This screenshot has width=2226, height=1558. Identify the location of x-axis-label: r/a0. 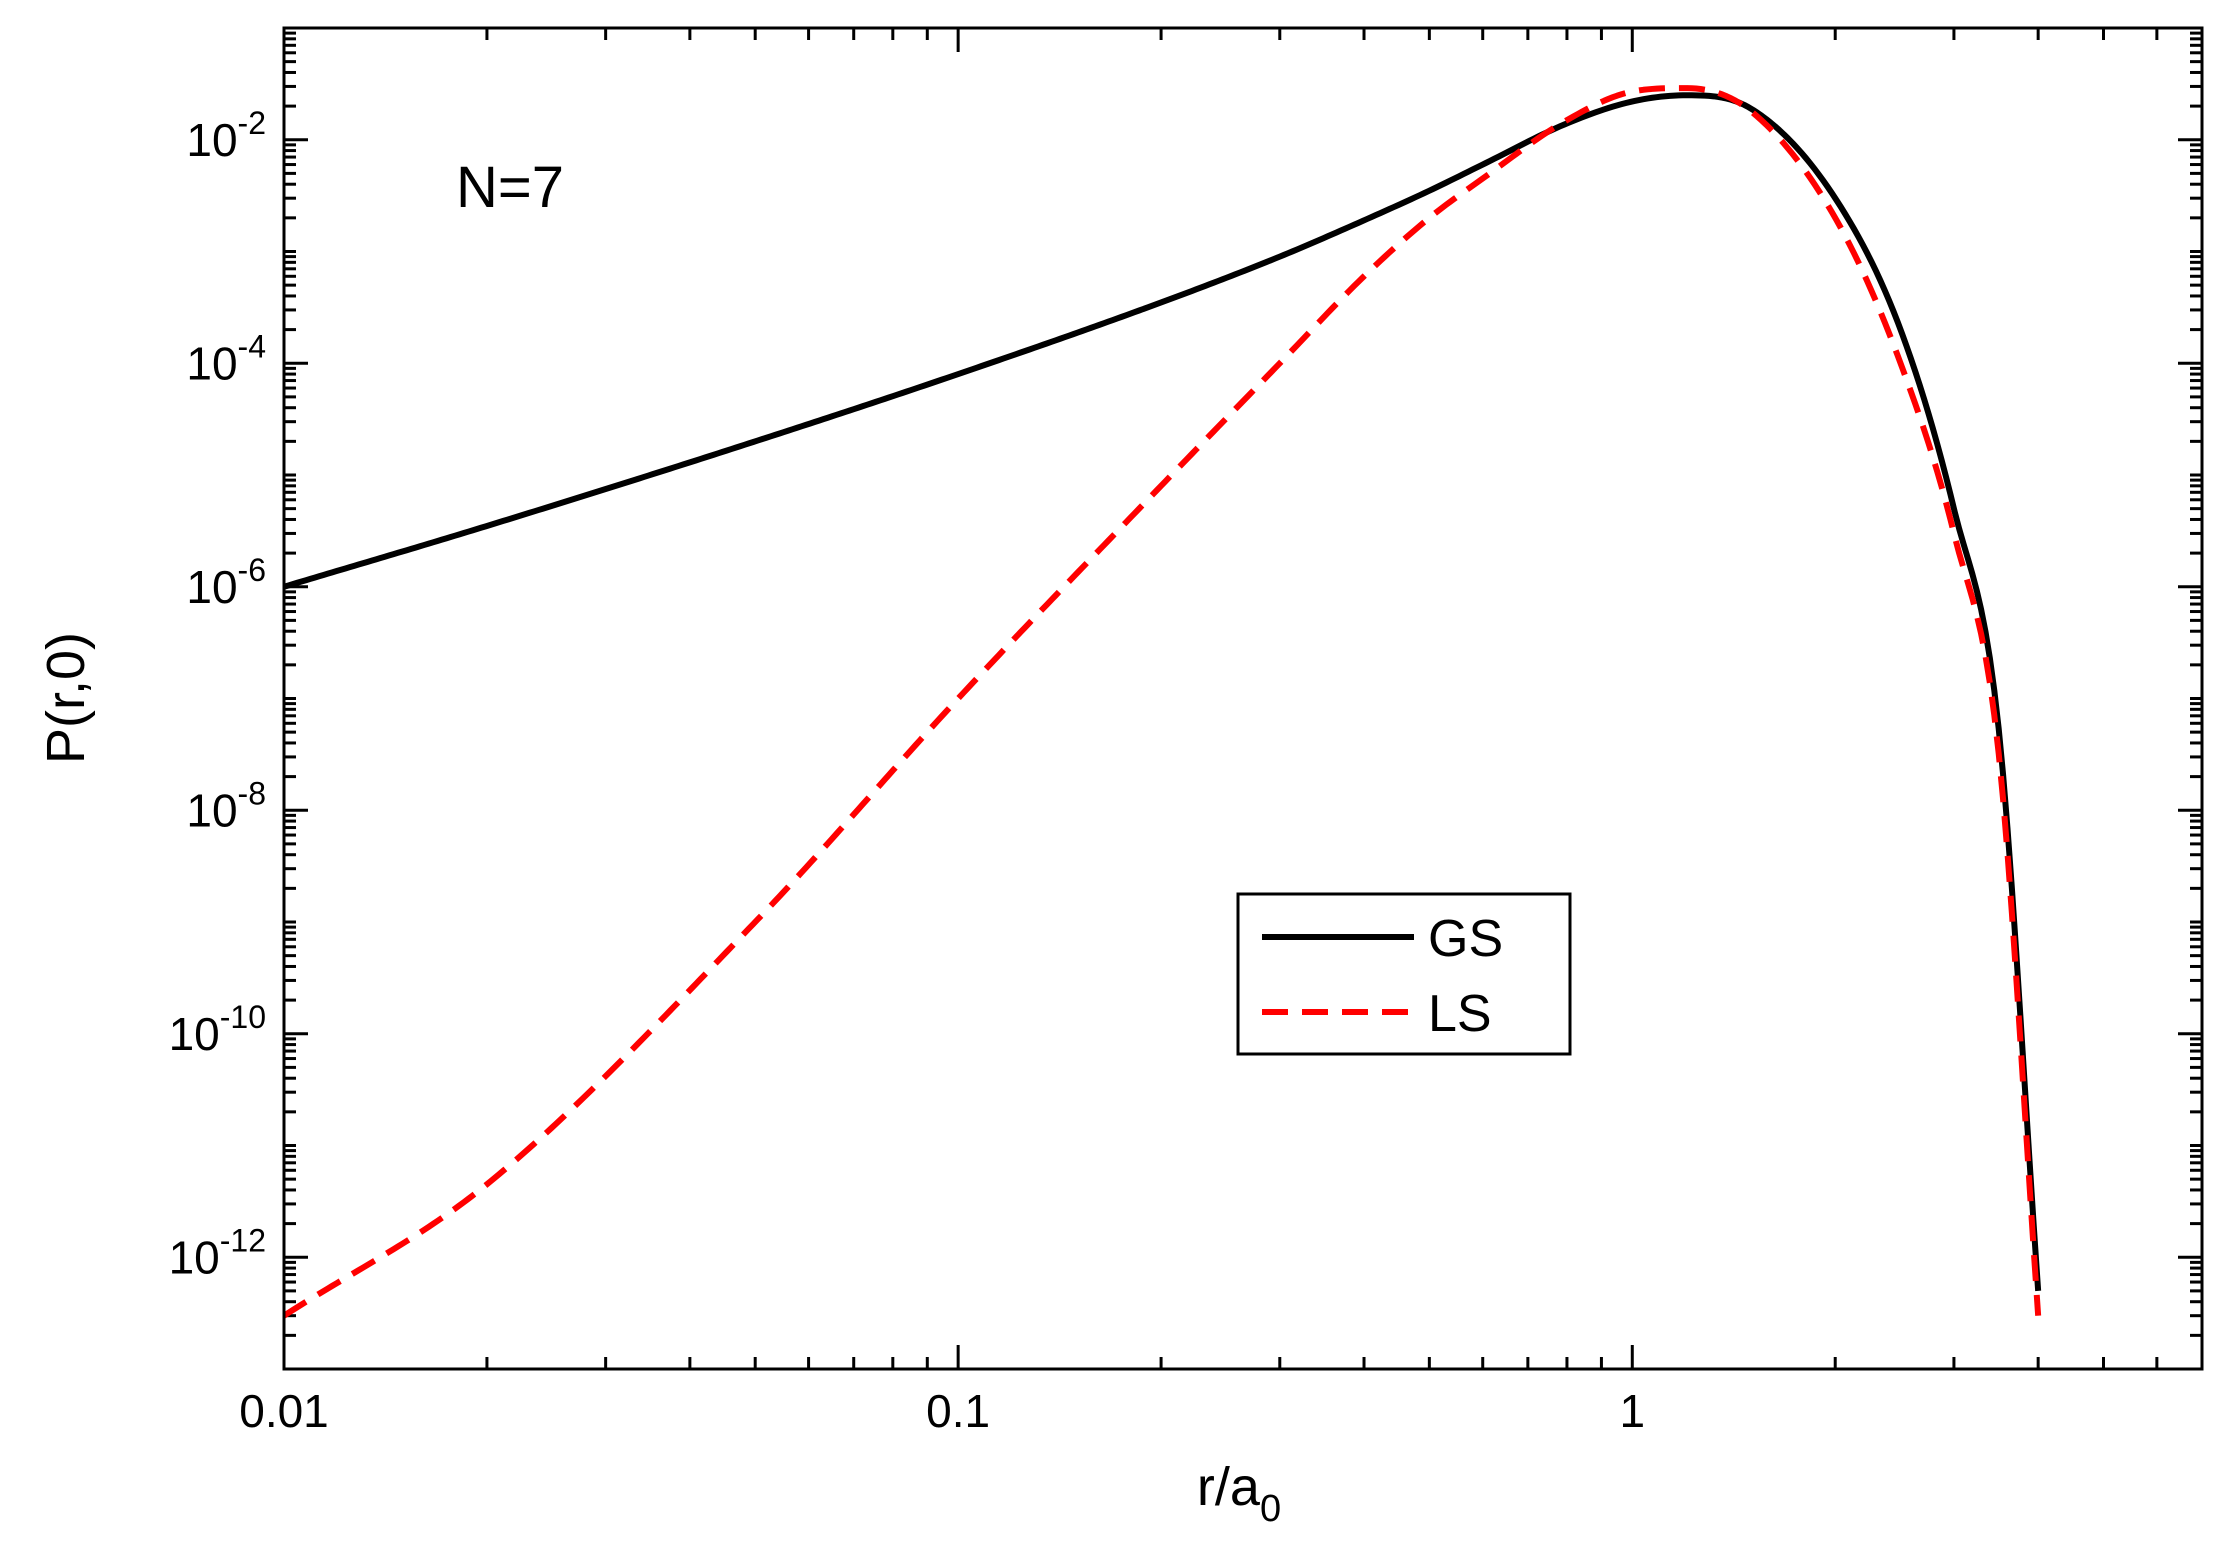
(1239, 1493).